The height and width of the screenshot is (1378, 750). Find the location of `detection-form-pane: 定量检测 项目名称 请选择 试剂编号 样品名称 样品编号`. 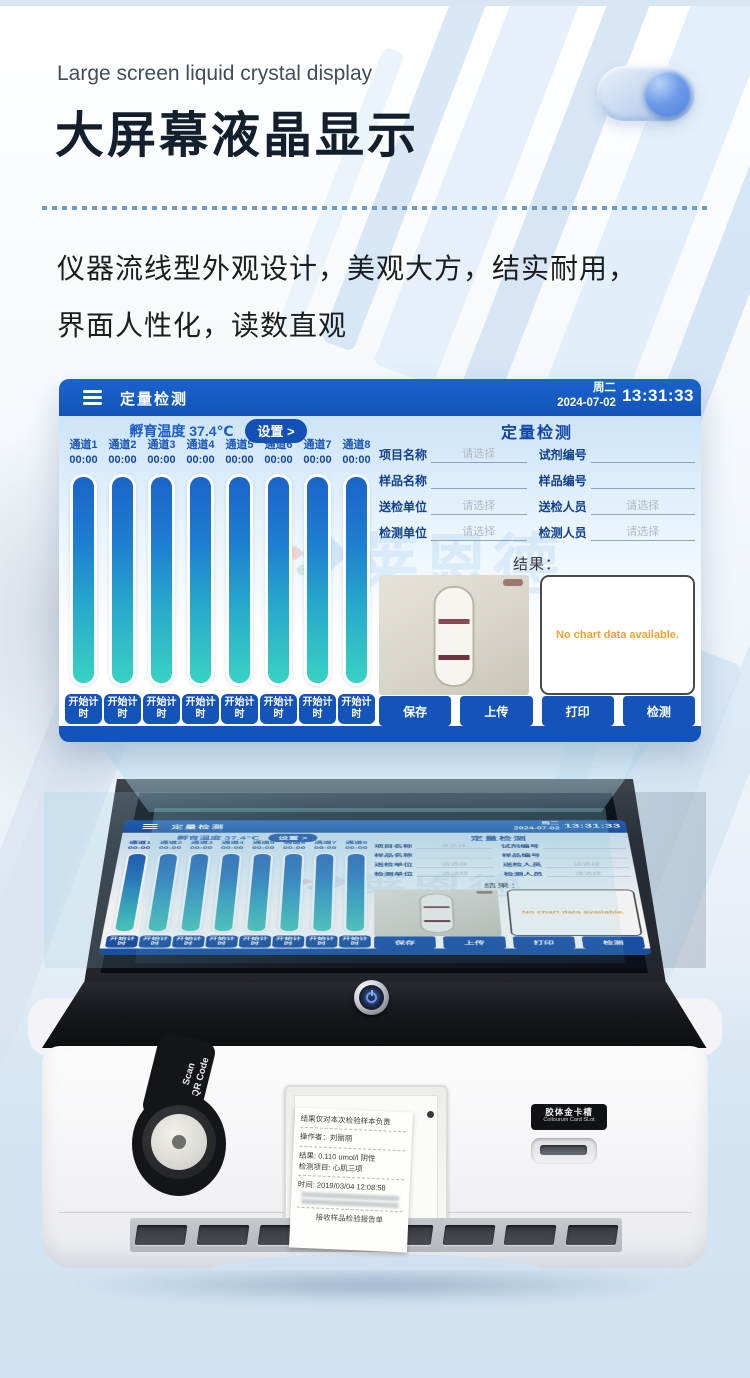

detection-form-pane: 定量检测 项目名称 请选择 试剂编号 样品名称 样品编号 is located at coordinates (509, 891).